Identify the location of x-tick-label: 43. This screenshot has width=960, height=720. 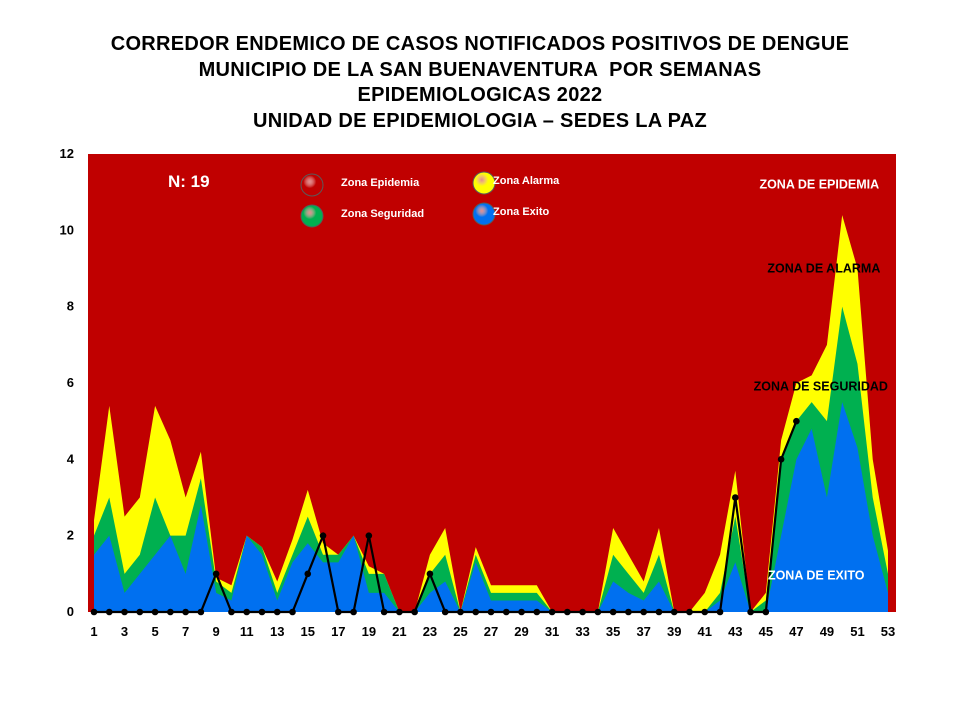
(735, 631).